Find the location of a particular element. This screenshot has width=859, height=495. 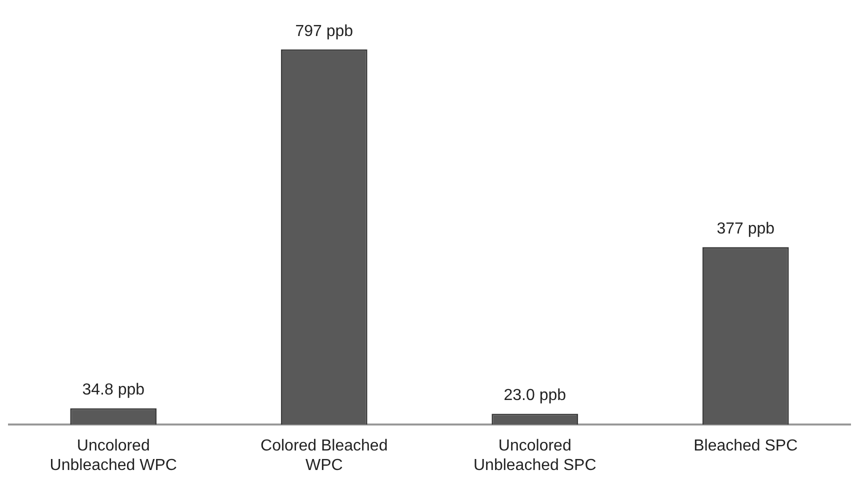

data-label: 34.8 ppb is located at coordinates (113, 390).